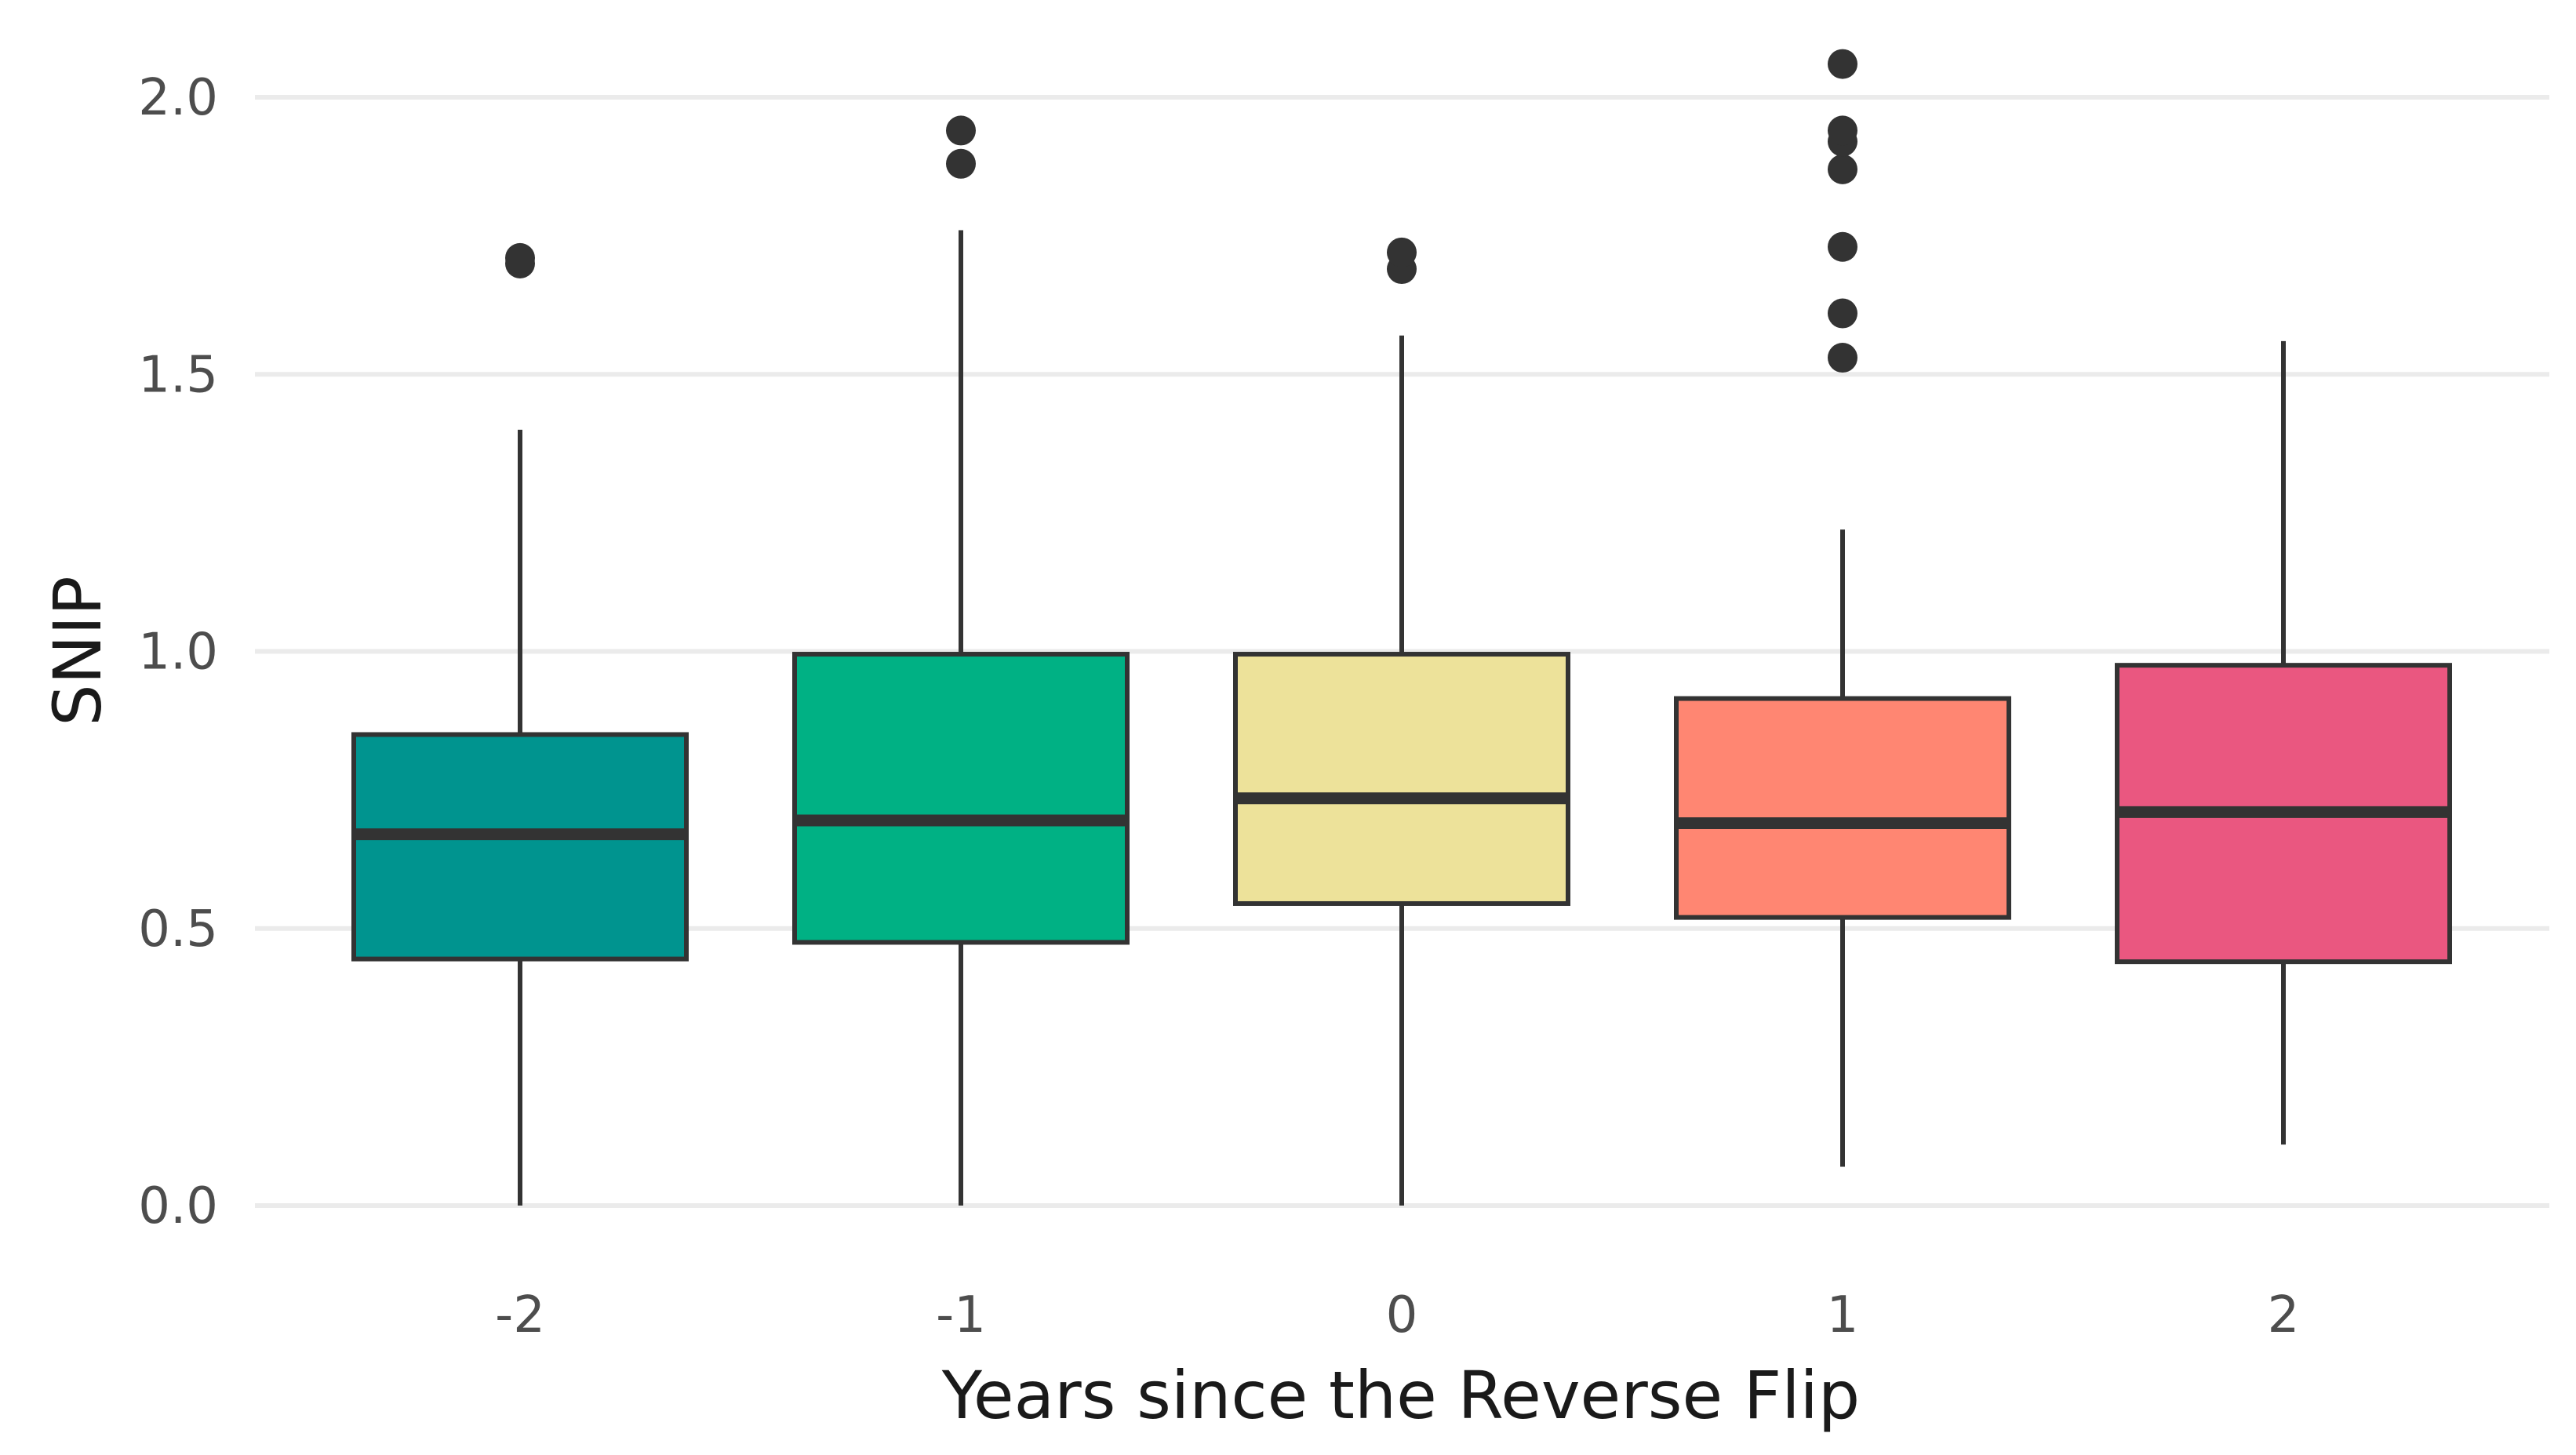  What do you see at coordinates (178, 98) in the screenshot?
I see `y-tick-label: 2.0` at bounding box center [178, 98].